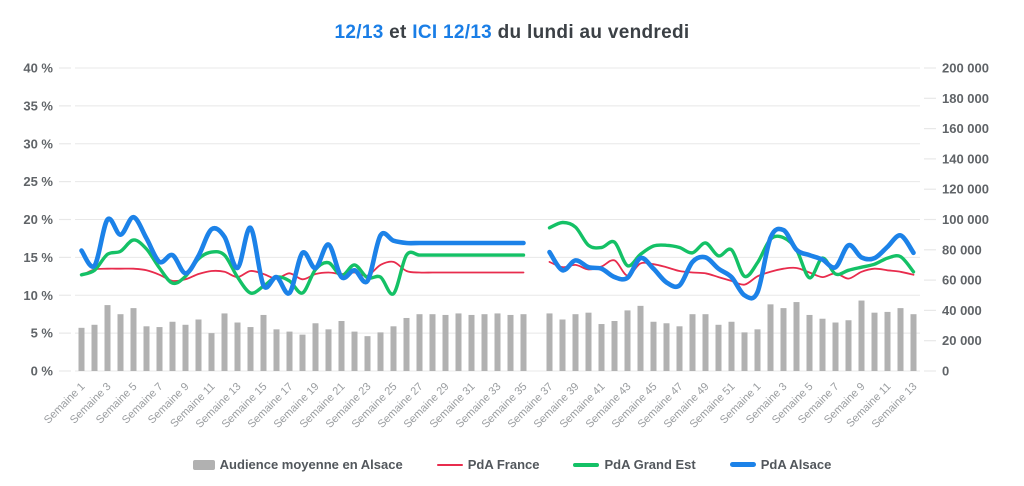 The width and height of the screenshot is (1024, 486). What do you see at coordinates (945, 371) in the screenshot?
I see `right-axis-tick-label: 0` at bounding box center [945, 371].